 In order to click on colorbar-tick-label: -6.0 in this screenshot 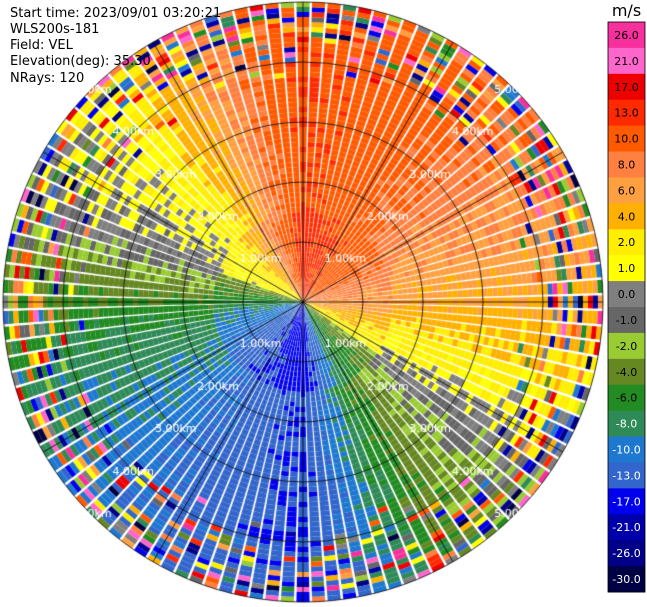, I will do `click(626, 398)`.